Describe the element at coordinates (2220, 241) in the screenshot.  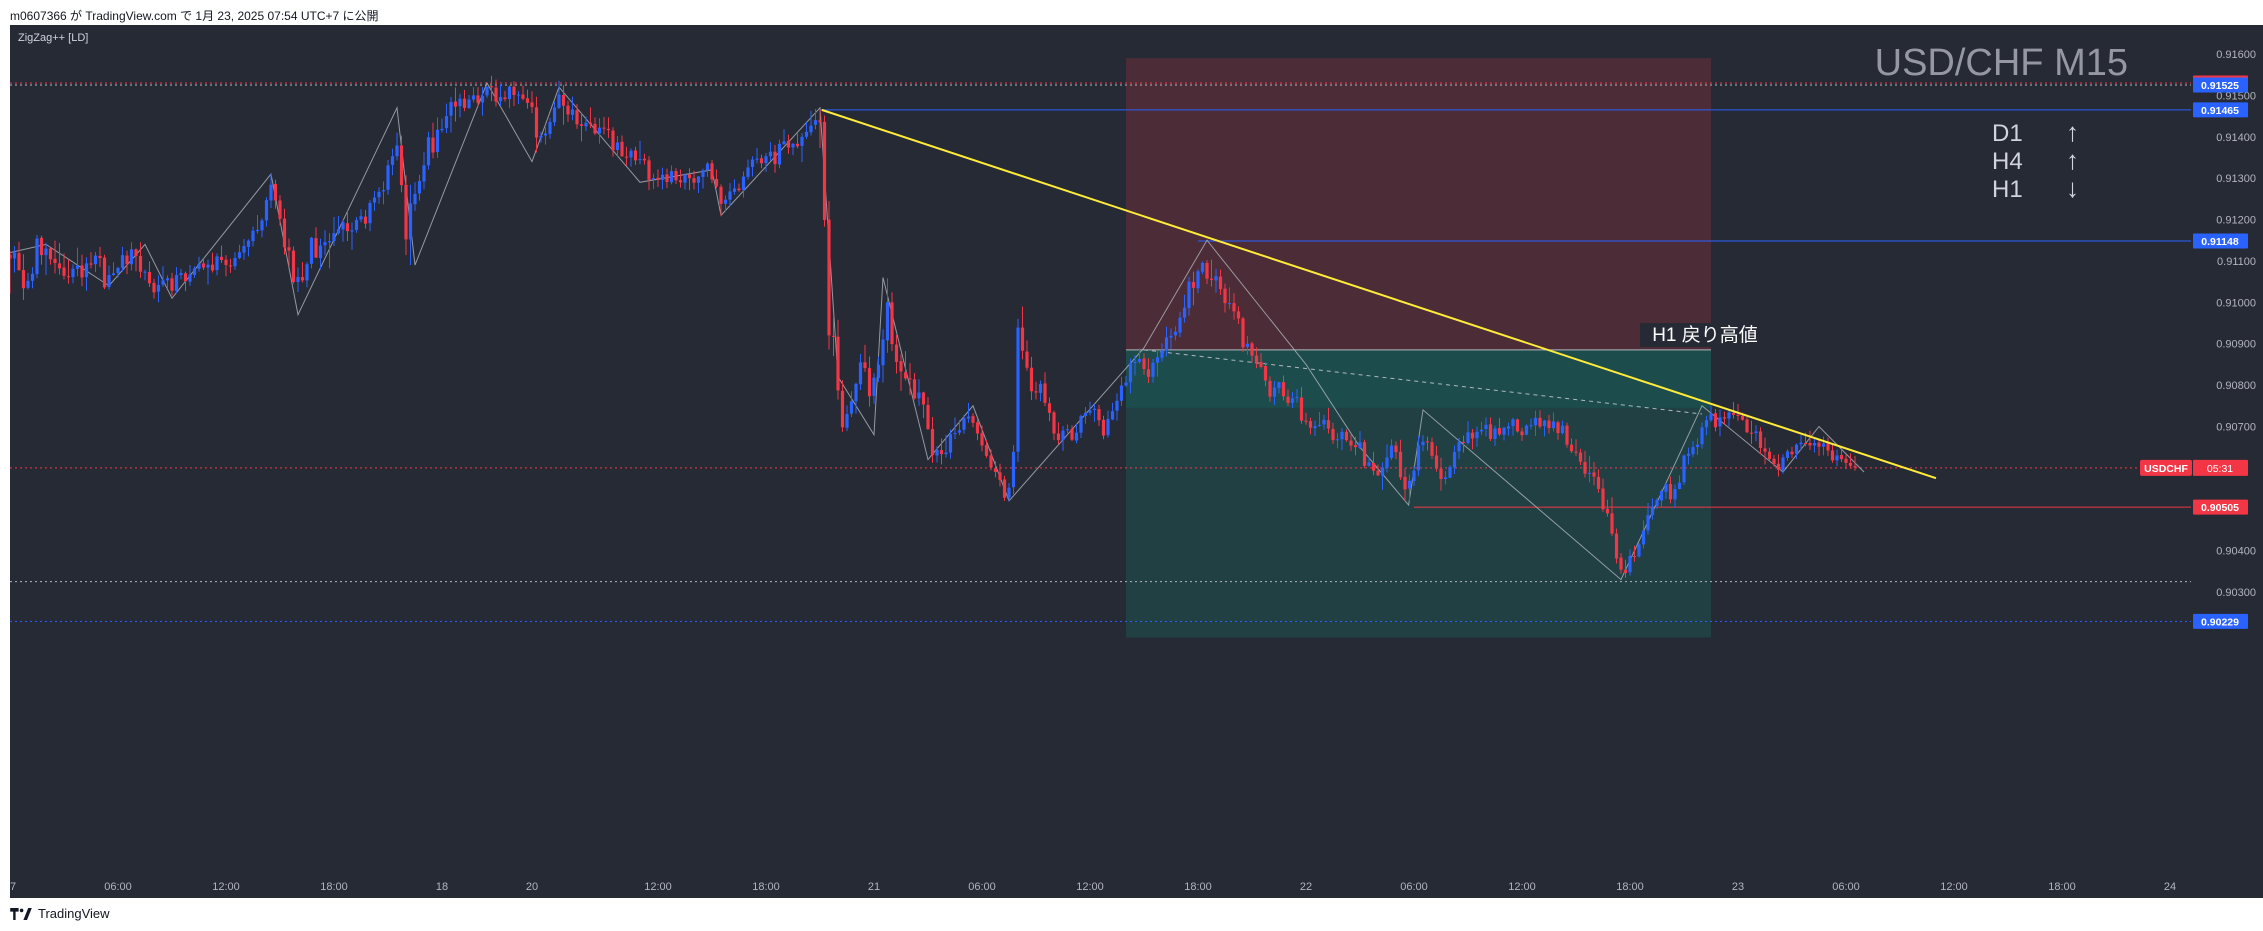
I see `price-label: 0.91148` at that location.